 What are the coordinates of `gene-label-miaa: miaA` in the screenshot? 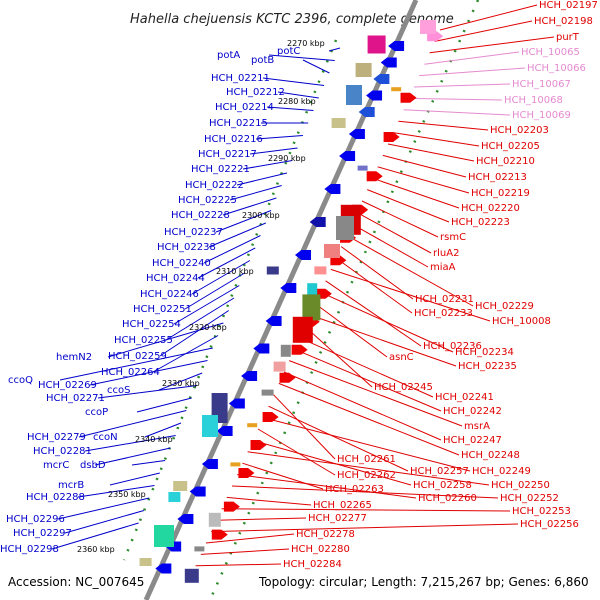 It's located at (443, 267).